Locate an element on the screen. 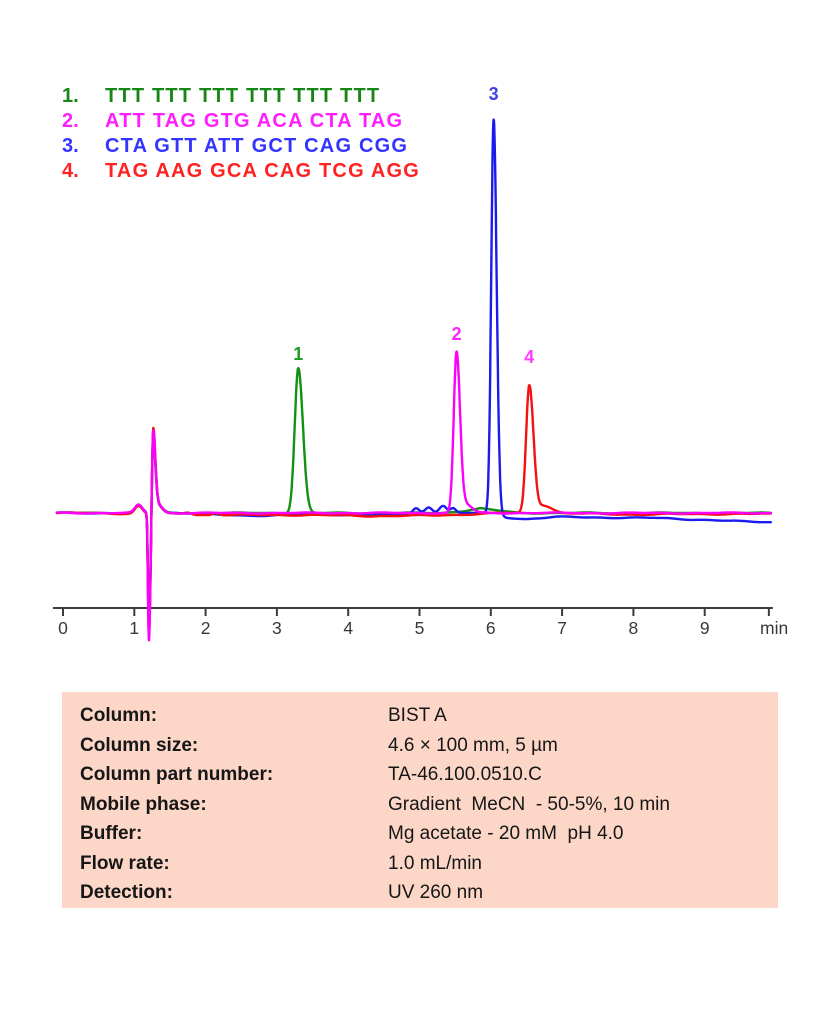 The width and height of the screenshot is (818, 1024). condition-label: Column part number: is located at coordinates (177, 774).